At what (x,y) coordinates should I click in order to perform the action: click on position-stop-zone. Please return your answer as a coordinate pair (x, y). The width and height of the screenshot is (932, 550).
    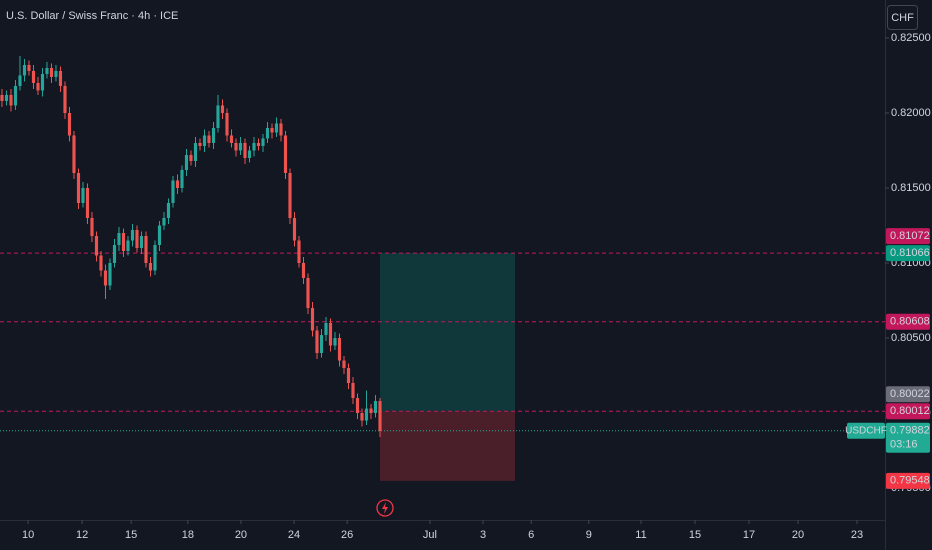
    Looking at the image, I should click on (447, 446).